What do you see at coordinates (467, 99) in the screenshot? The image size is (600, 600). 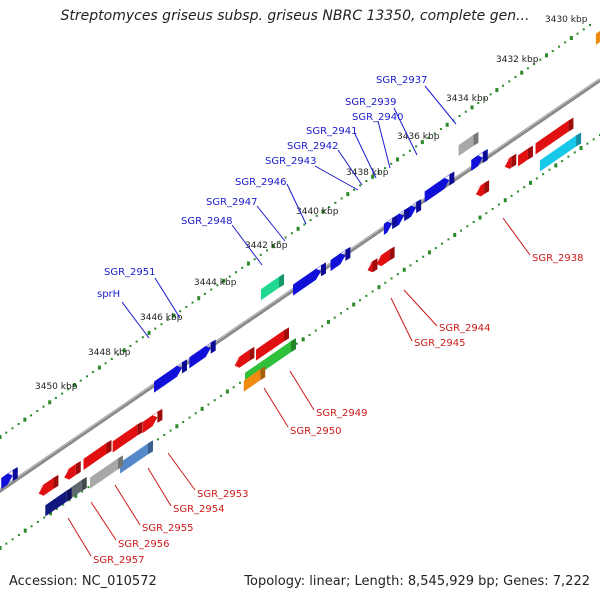 I see `kbp-tick-label: 3434 kbp` at bounding box center [467, 99].